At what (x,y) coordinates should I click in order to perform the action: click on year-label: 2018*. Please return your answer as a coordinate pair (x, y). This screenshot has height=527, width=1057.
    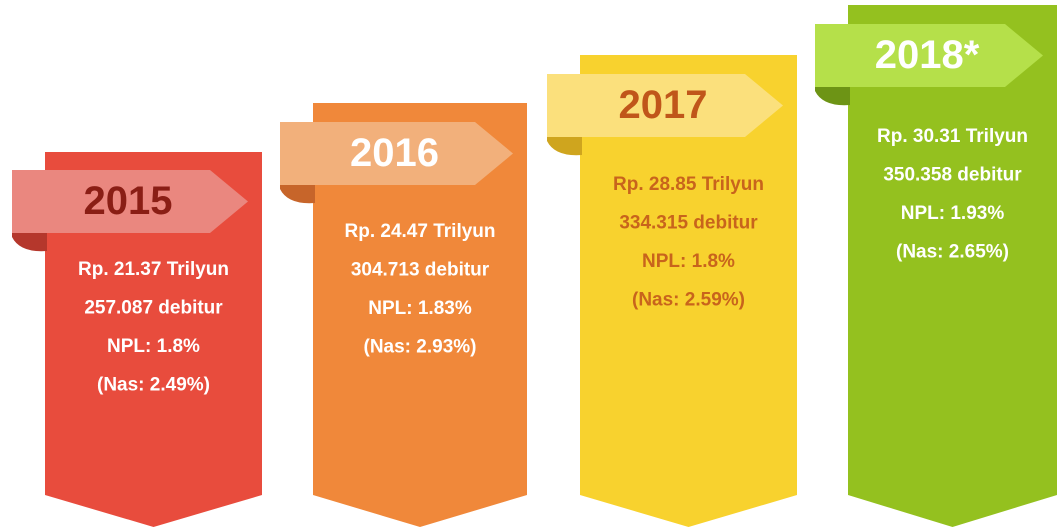
    Looking at the image, I should click on (927, 55).